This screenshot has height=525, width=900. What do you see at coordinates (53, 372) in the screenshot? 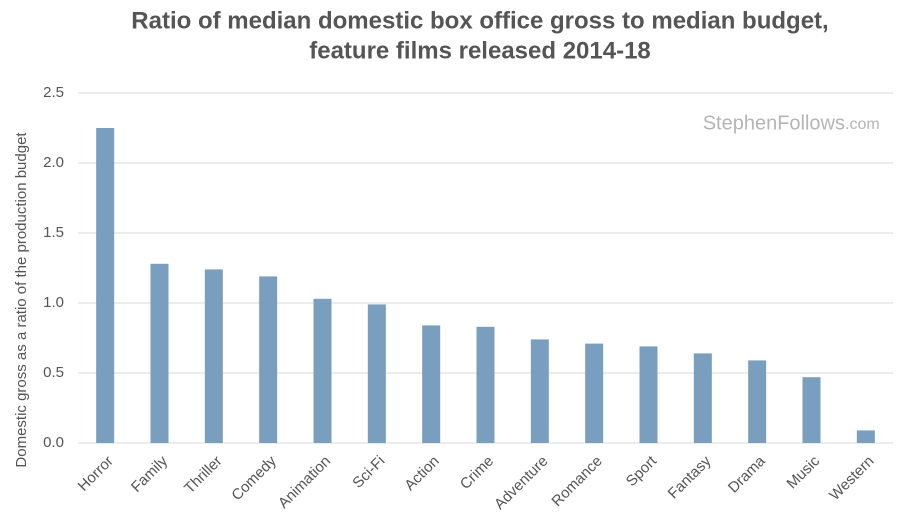
I see `y-tick-label: 0.5` at bounding box center [53, 372].